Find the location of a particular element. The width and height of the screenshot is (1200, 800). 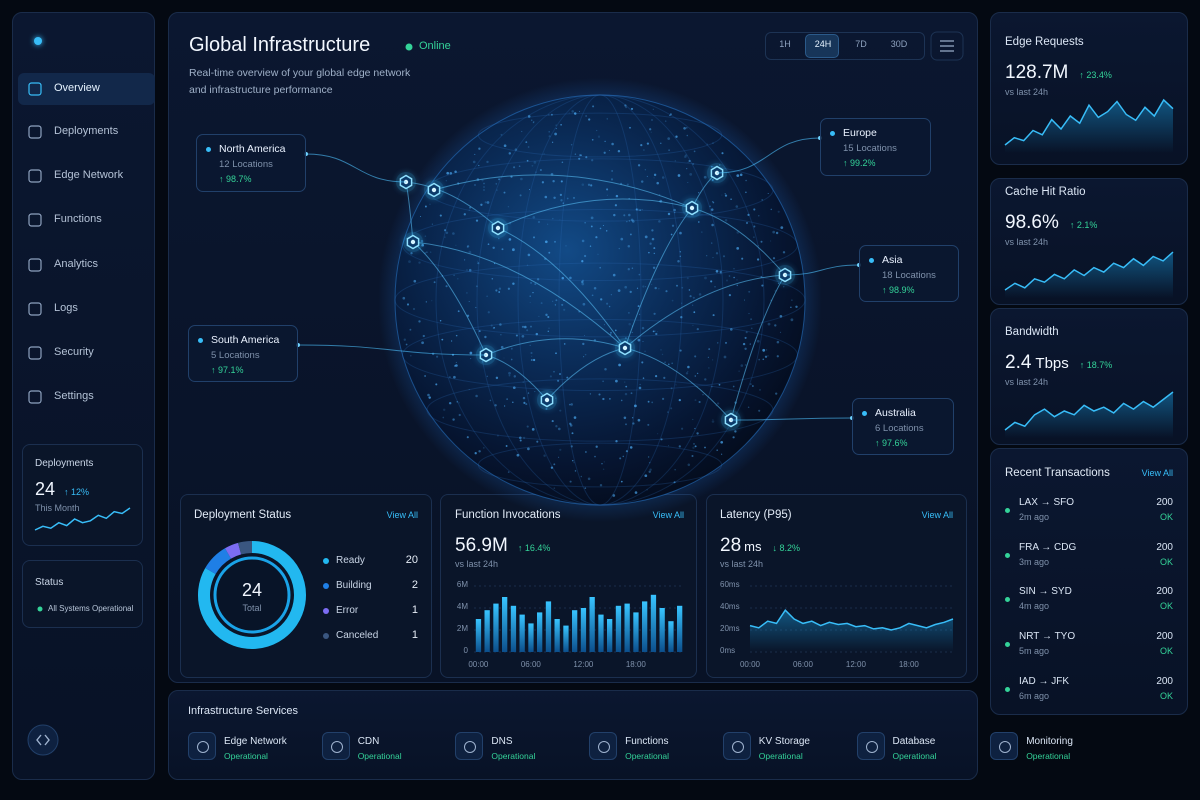

nav-icon is located at coordinates (35, 132).